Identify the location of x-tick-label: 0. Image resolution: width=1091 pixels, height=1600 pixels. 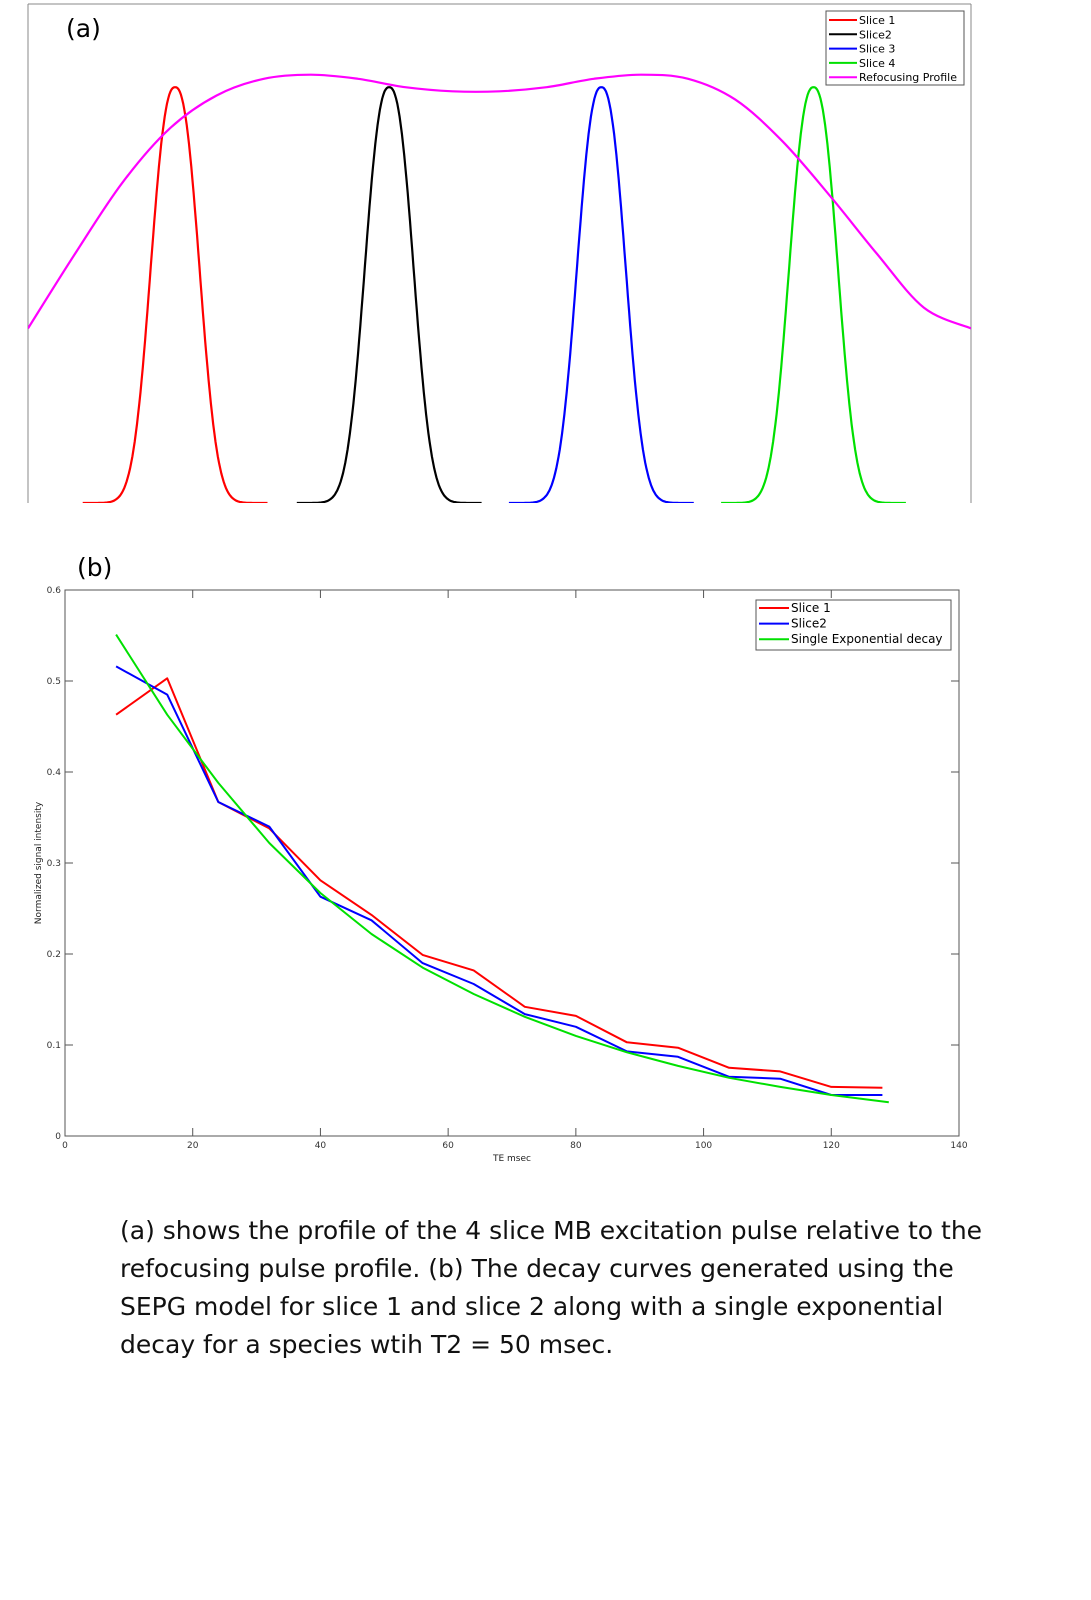
(65, 1146).